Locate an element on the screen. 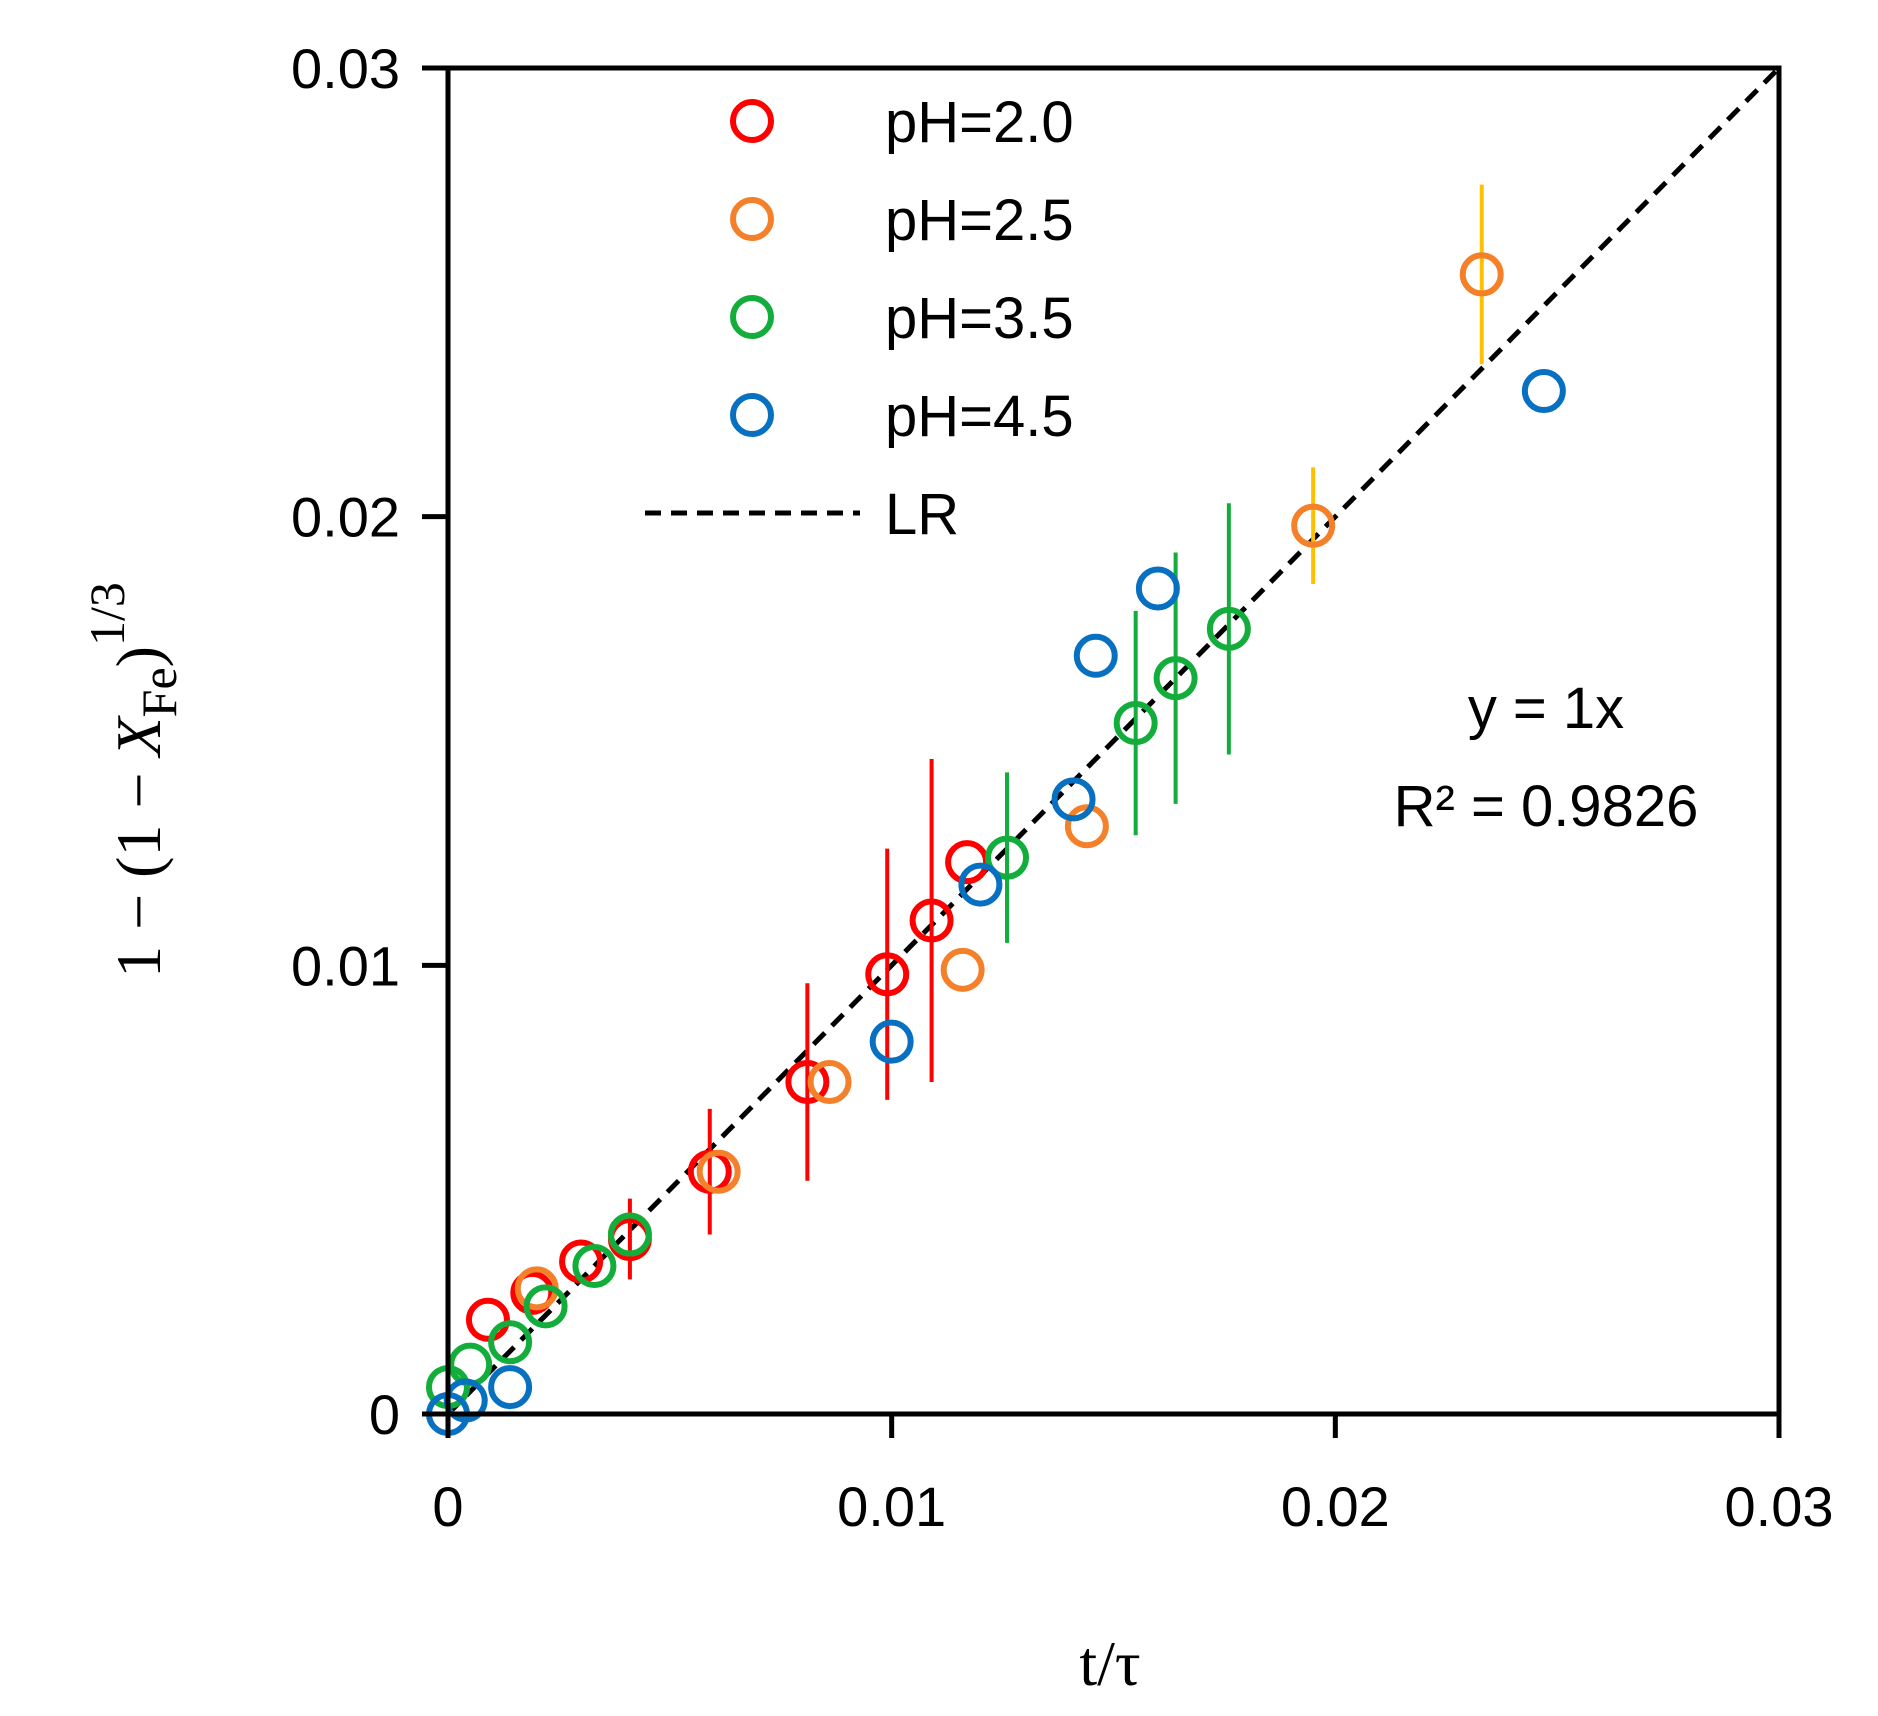  y-axis-title-variable: X is located at coordinates (138, 736).